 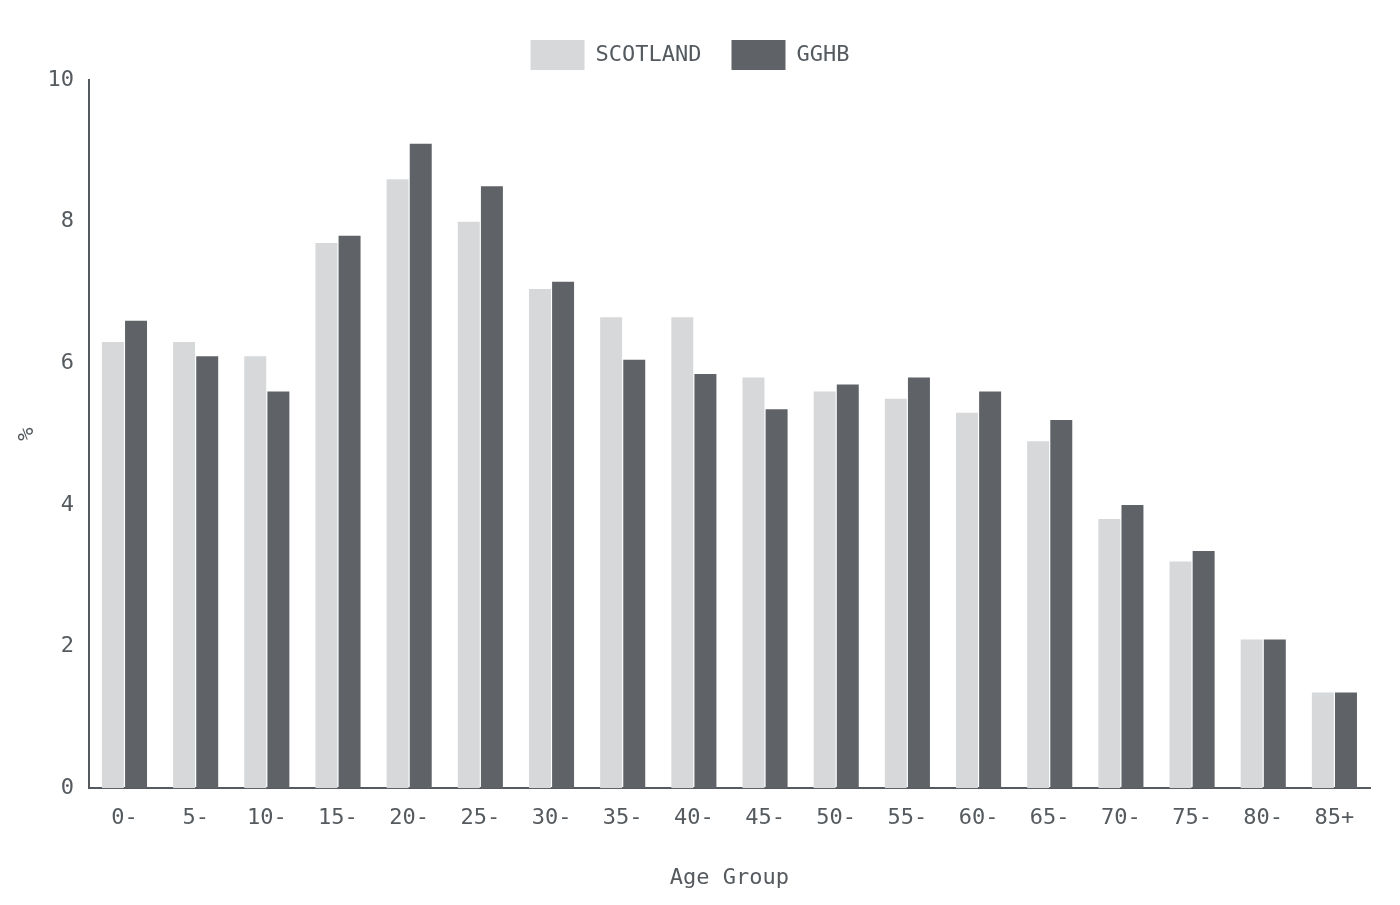 What do you see at coordinates (60, 78) in the screenshot?
I see `y-tick-label: 10` at bounding box center [60, 78].